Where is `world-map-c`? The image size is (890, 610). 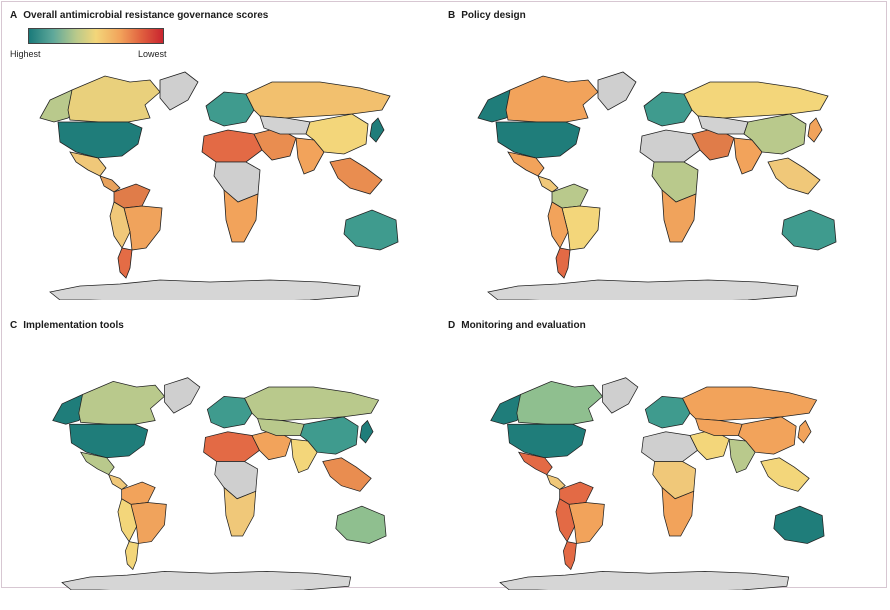 world-map-c is located at coordinates (219, 483).